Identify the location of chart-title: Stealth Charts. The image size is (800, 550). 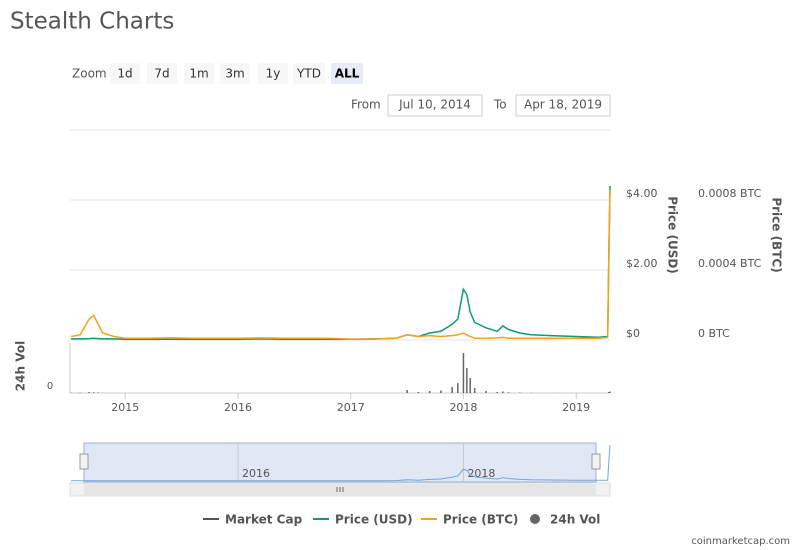
(92, 22).